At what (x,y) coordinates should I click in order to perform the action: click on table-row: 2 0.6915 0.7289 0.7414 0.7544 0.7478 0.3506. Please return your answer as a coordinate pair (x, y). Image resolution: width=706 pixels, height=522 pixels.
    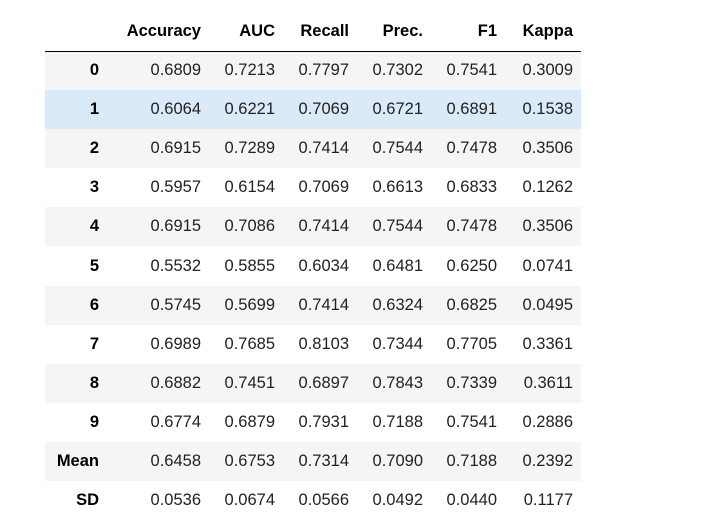
    Looking at the image, I should click on (313, 149).